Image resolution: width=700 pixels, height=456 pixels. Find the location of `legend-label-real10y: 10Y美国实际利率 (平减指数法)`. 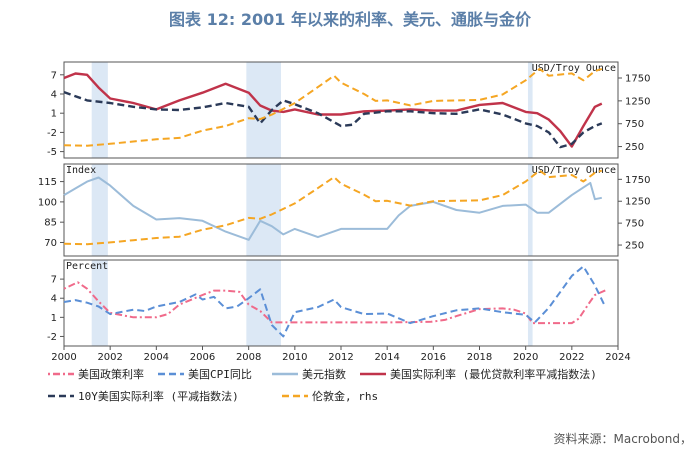

legend-label-real10y: 10Y美国实际利率 (平减指数法) is located at coordinates (158, 396).